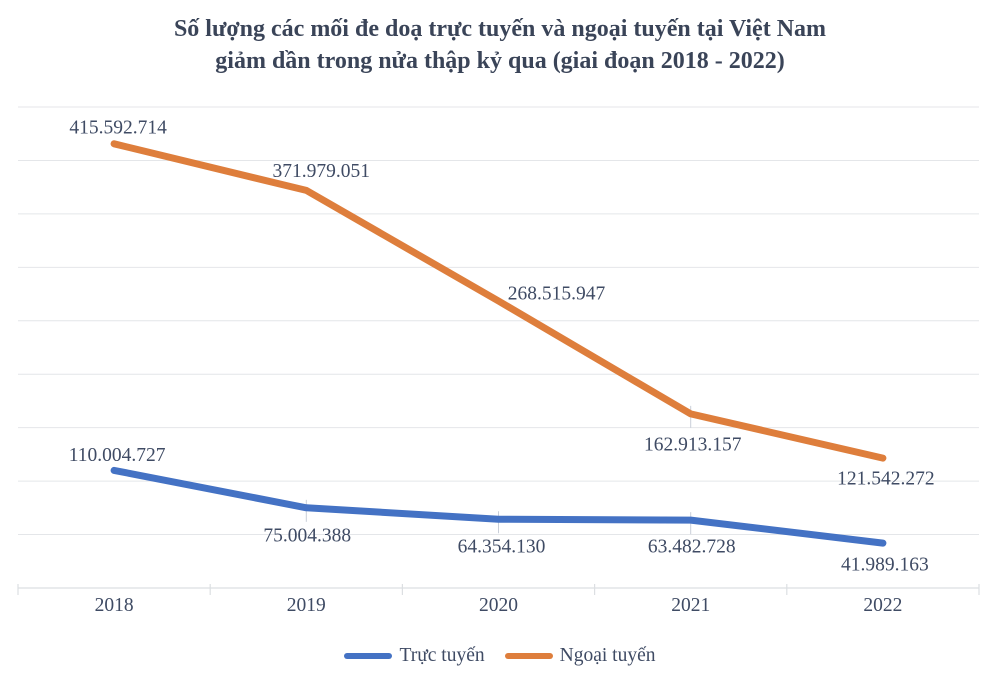 The image size is (1000, 685). I want to click on x-axis-label: 2021, so click(690, 605).